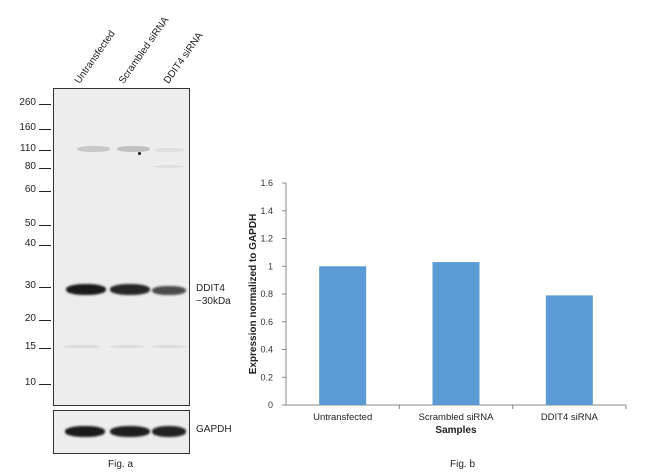 This screenshot has height=476, width=650. I want to click on target-protein-label: DDIT4, so click(210, 288).